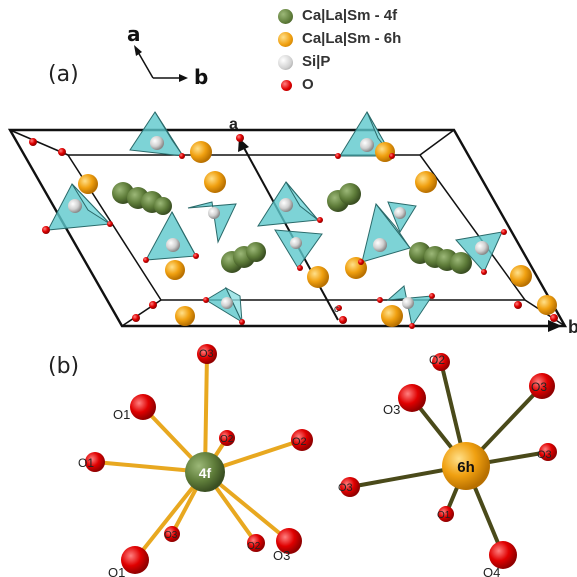  I want to click on legend-label: Ca|La|Sm - 6h, so click(352, 38).